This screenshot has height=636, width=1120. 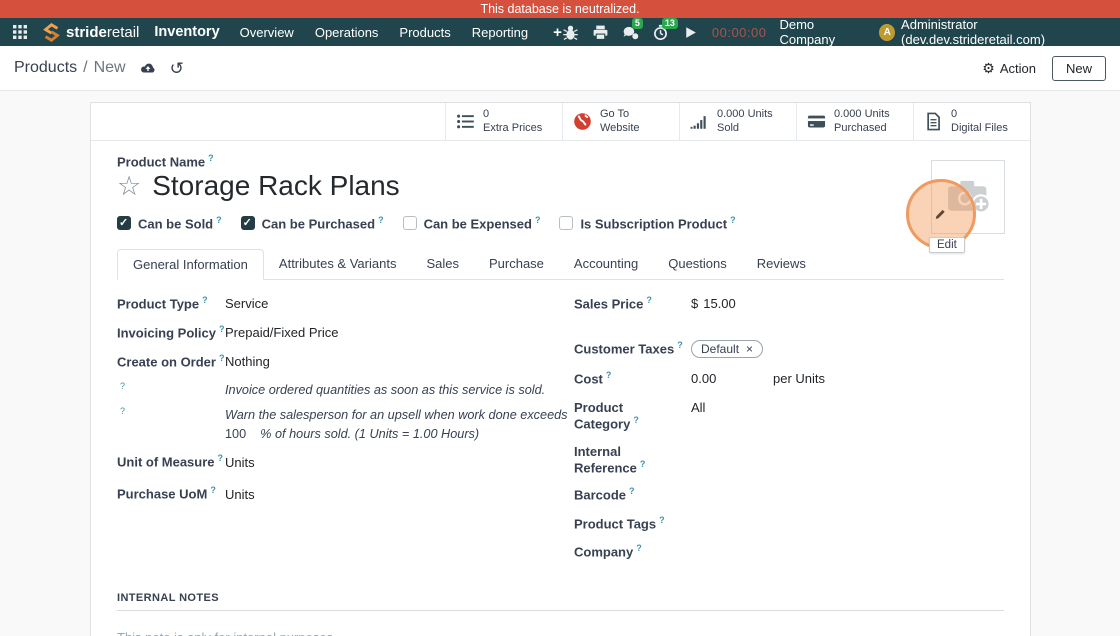 What do you see at coordinates (973, 32) in the screenshot?
I see `user-name: Administrator (dev.dev.strideretail.com)` at bounding box center [973, 32].